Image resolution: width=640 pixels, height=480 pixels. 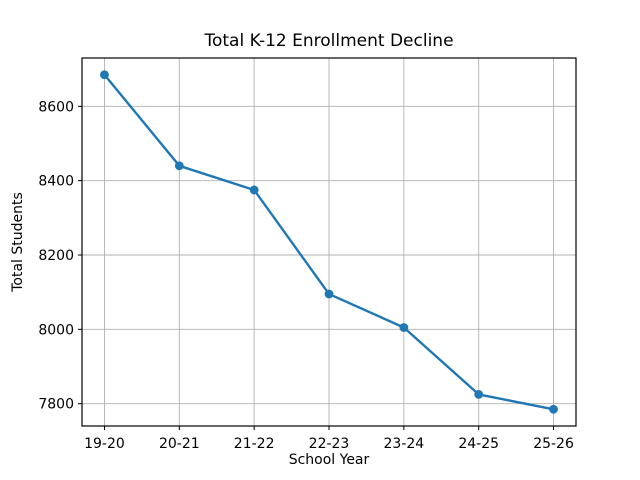 I want to click on x-tick-label: 19-20, so click(x=104, y=444).